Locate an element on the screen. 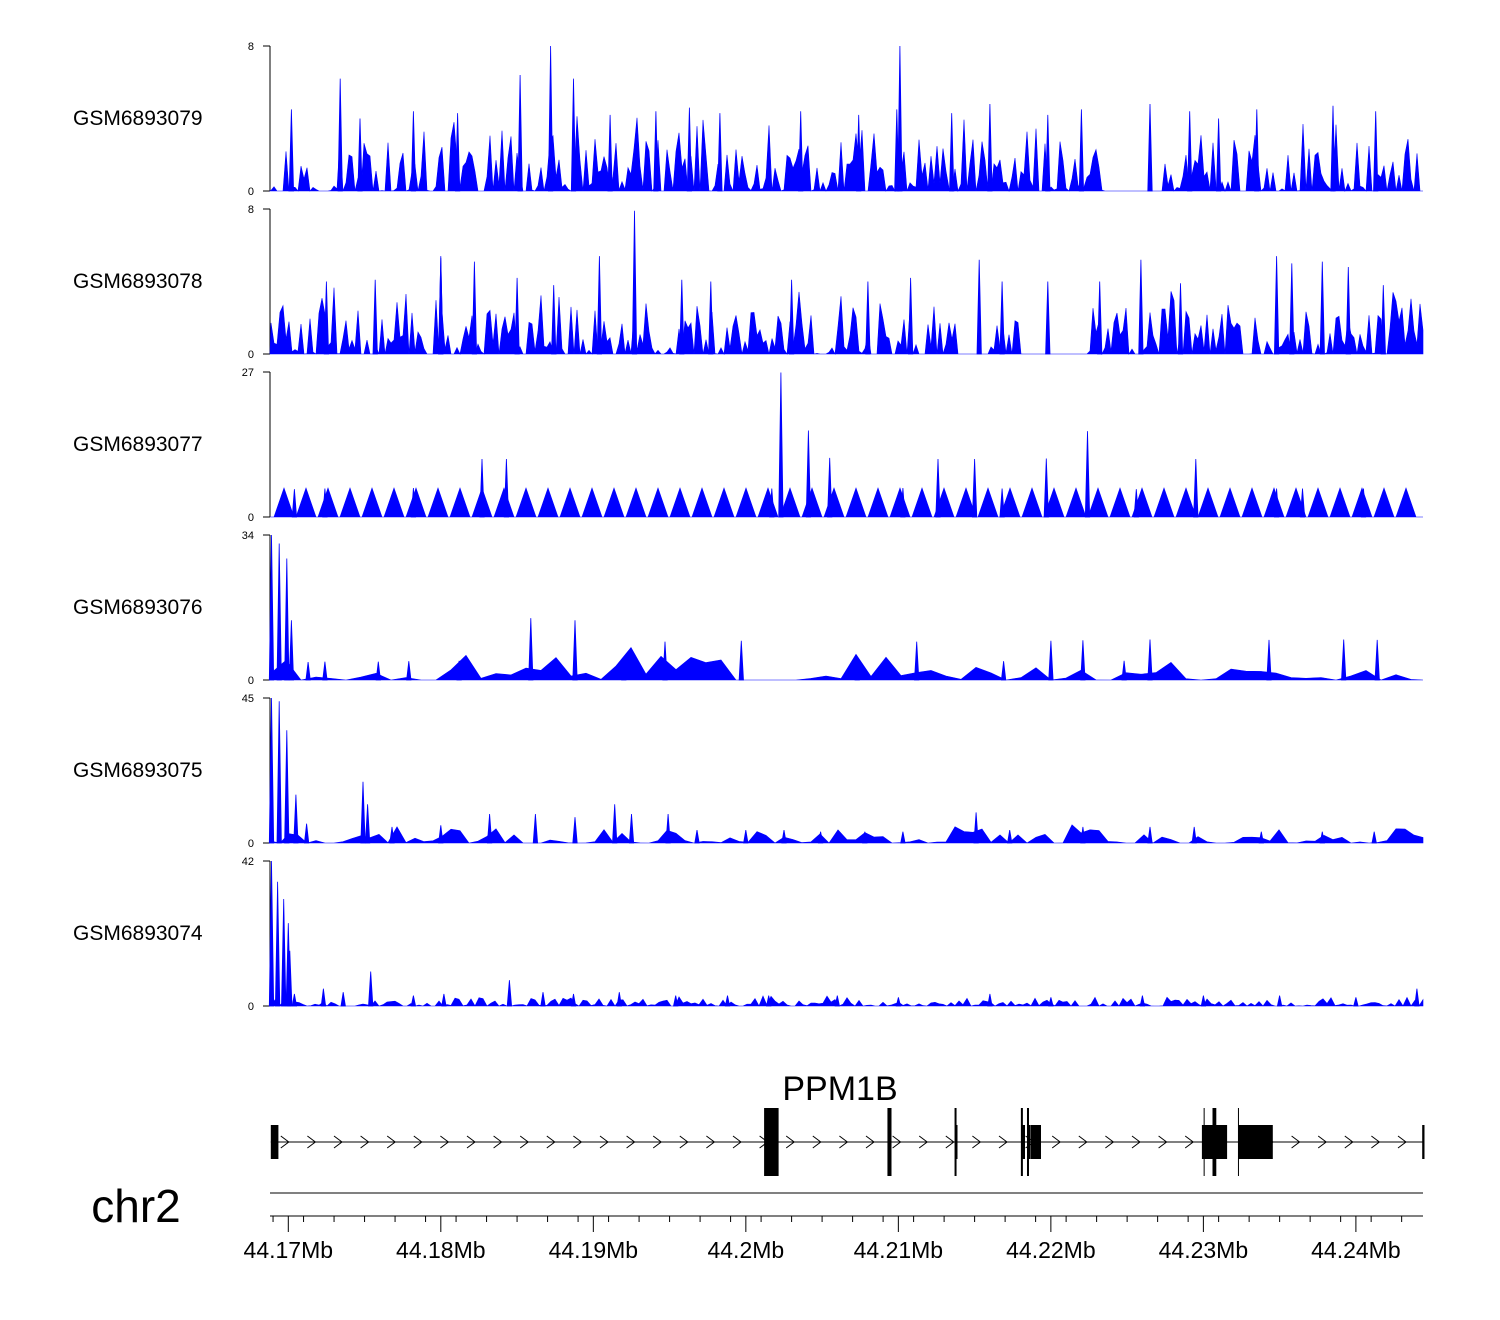 This screenshot has width=1500, height=1320. track-label: GSM6893077 is located at coordinates (138, 444).